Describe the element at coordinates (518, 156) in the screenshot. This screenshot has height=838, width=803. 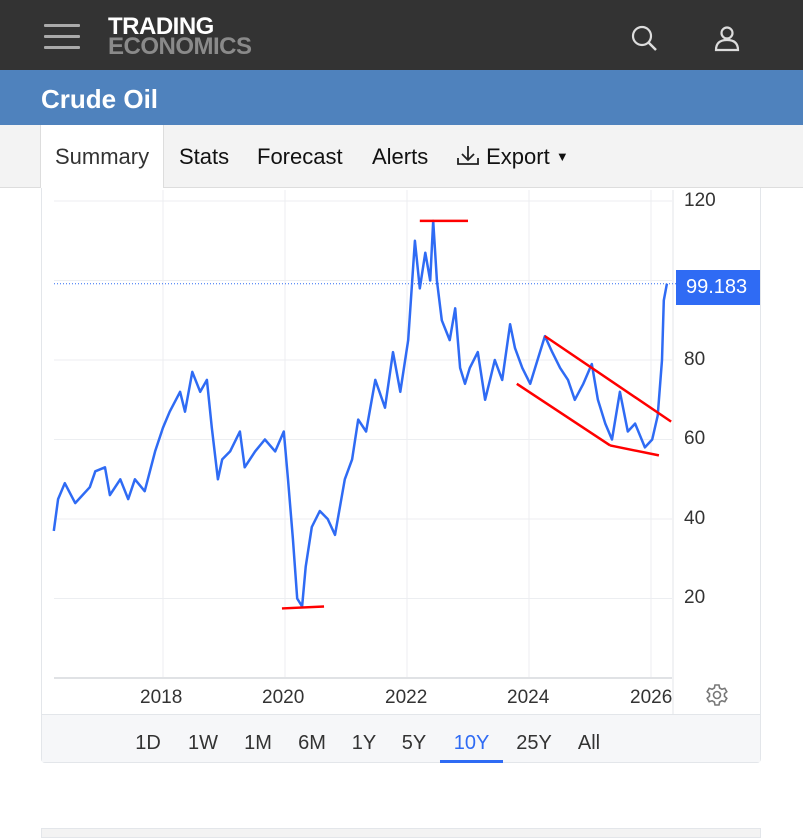
I see `export-label: Export` at that location.